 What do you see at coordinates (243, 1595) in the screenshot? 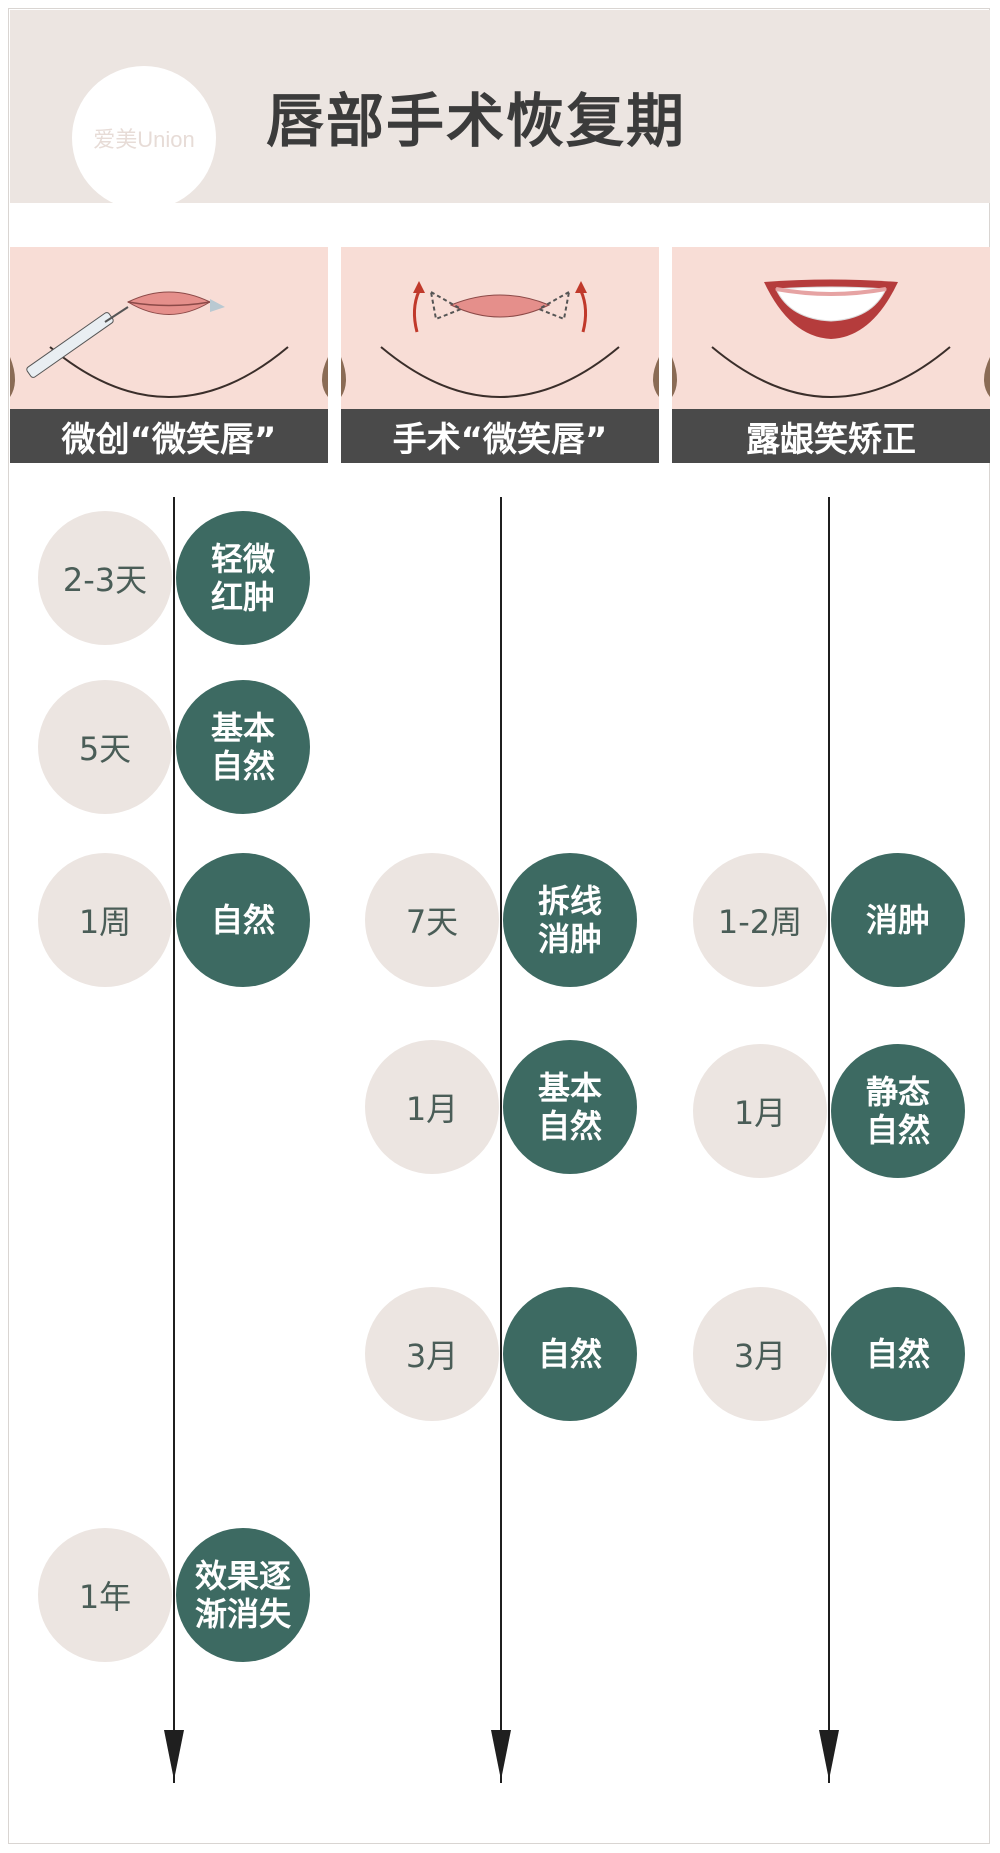
I see `state-circle: 效果逐 渐消失` at bounding box center [243, 1595].